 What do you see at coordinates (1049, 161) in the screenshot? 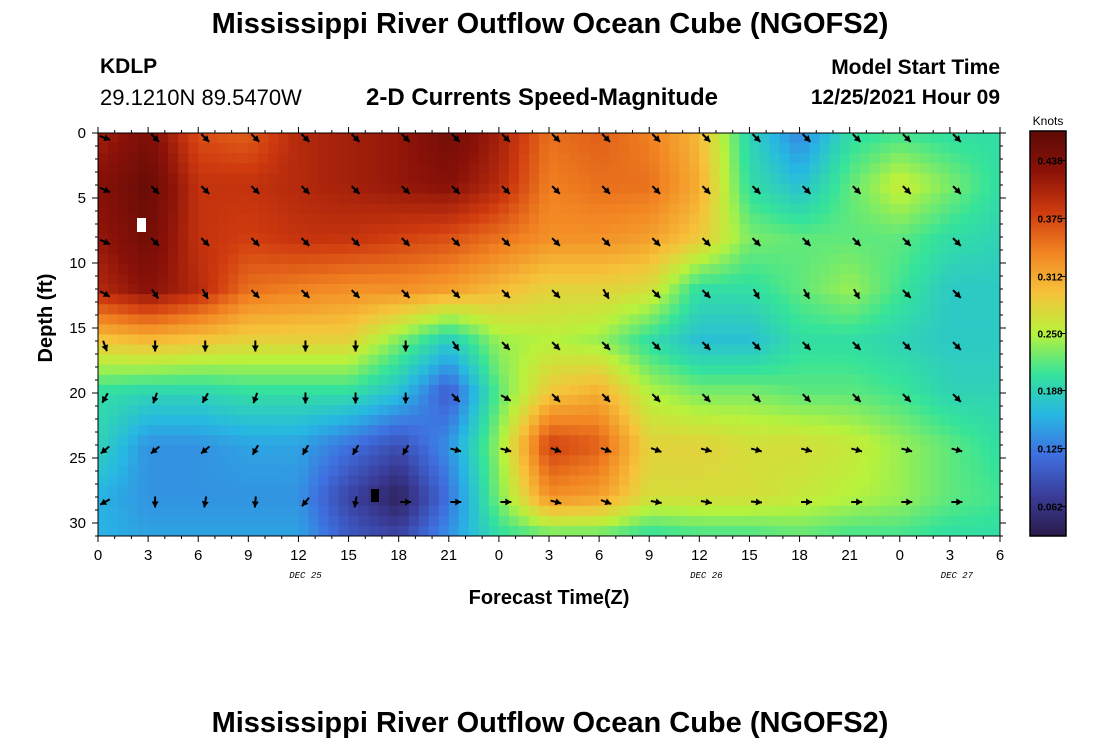
I see `colorbar-tick-label: 0.438` at bounding box center [1049, 161].